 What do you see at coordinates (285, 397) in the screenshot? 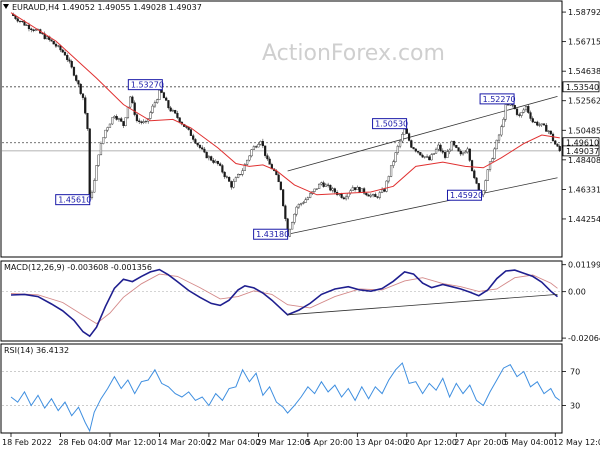
I see `rsi-line` at bounding box center [285, 397].